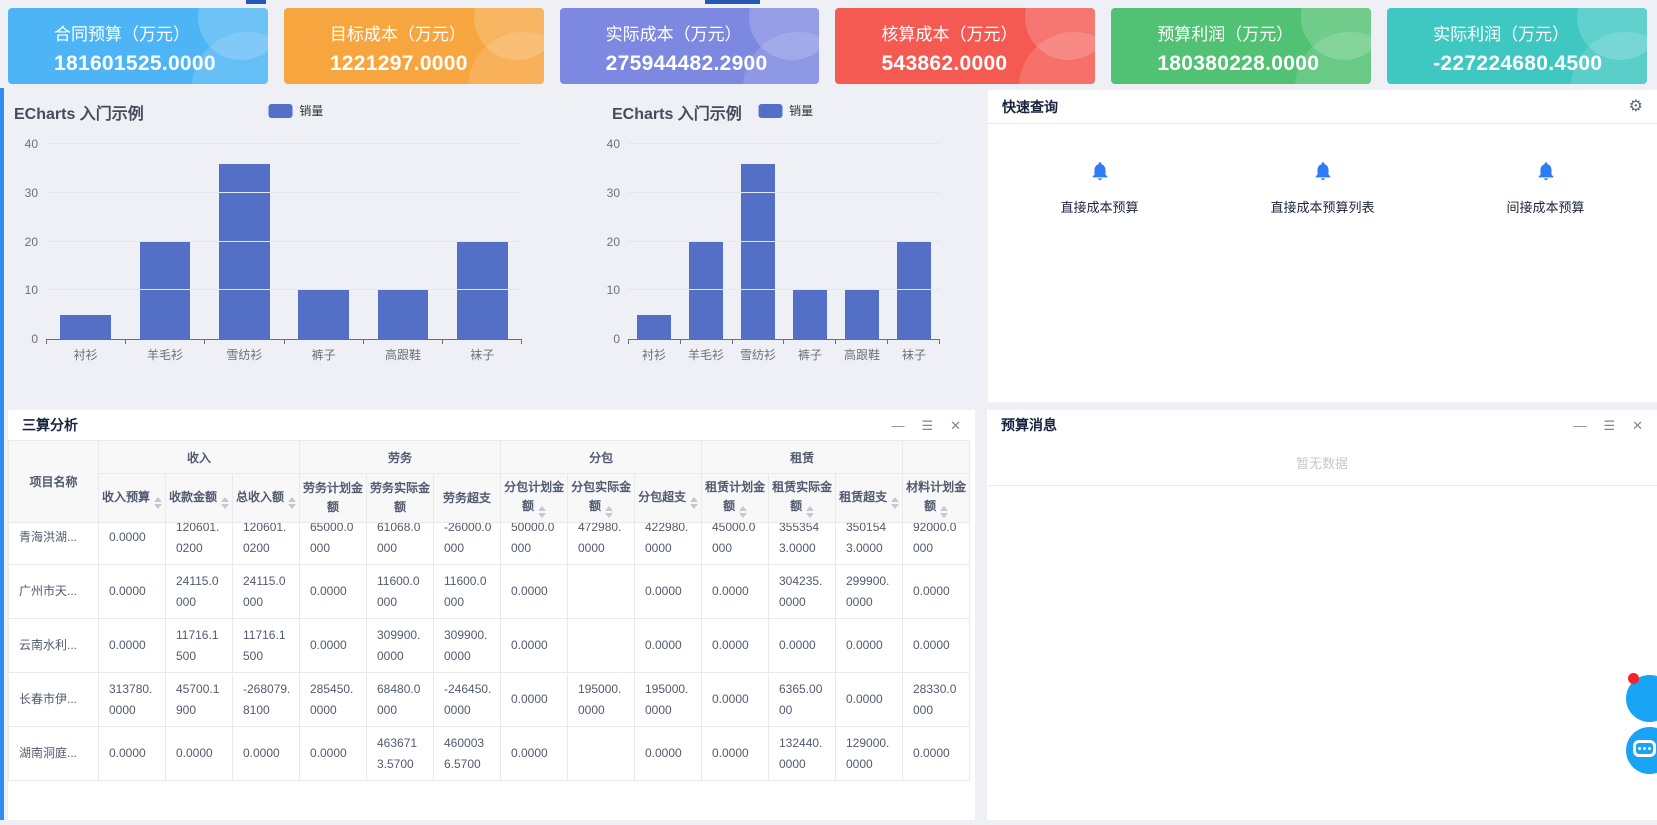 The height and width of the screenshot is (825, 1657). What do you see at coordinates (802, 498) in the screenshot?
I see `column-header: 租赁实际金额` at bounding box center [802, 498].